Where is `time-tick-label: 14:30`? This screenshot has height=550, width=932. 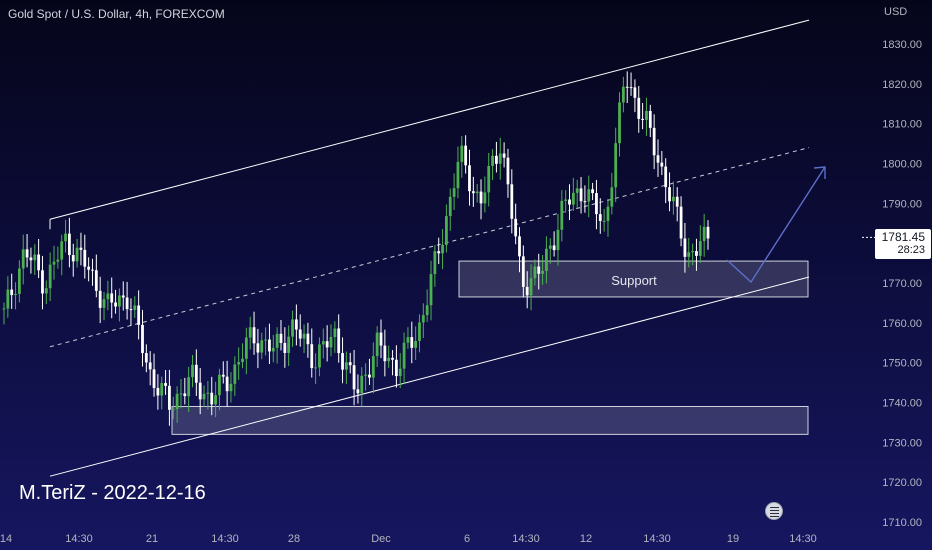 time-tick-label: 14:30 is located at coordinates (79, 539).